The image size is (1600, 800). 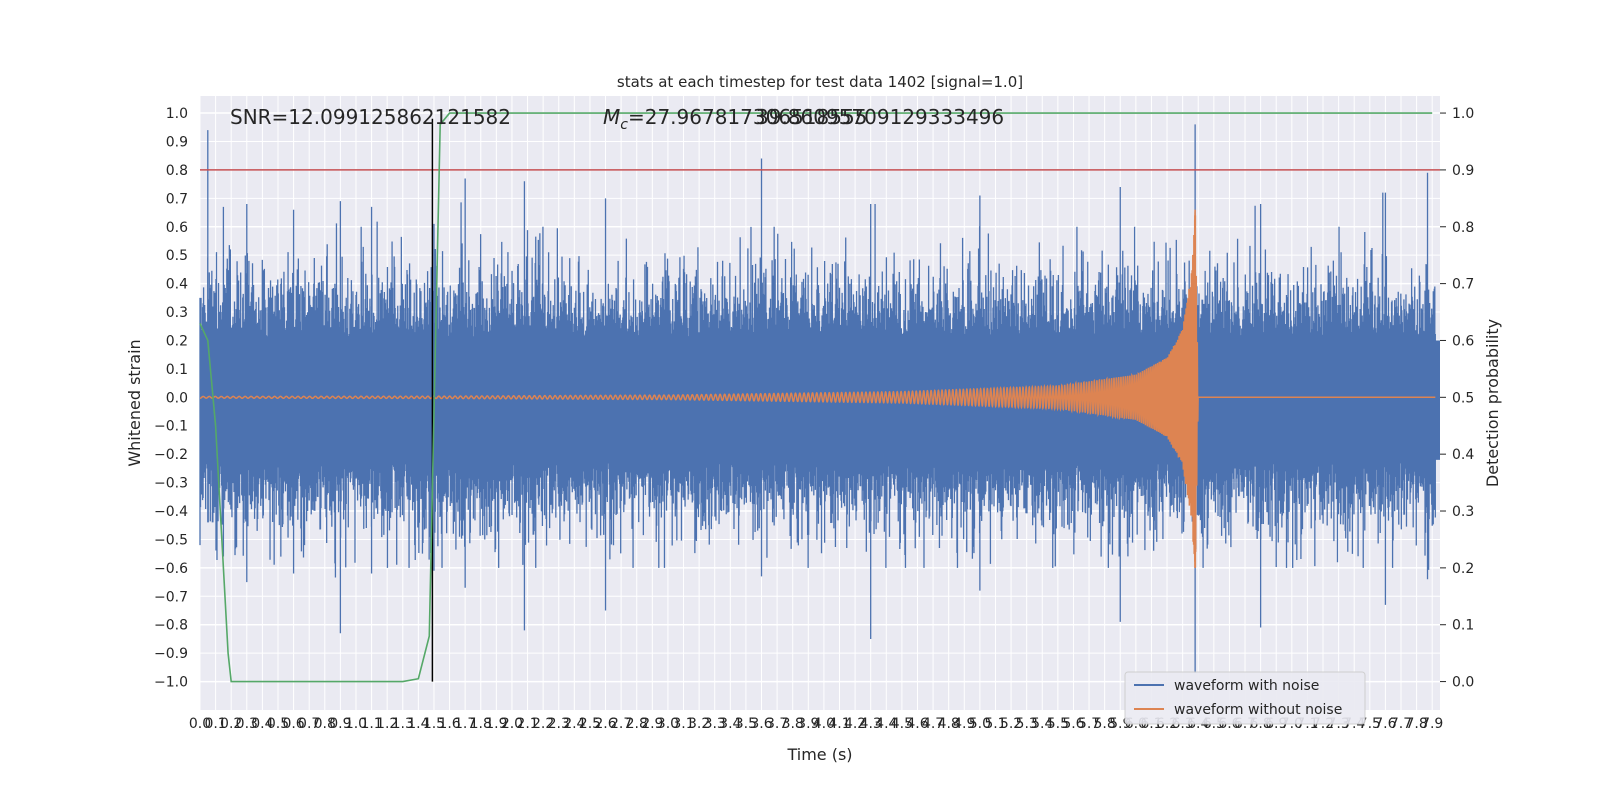 What do you see at coordinates (590, 724) in the screenshot?
I see `x-tick-label: 2.5` at bounding box center [590, 724].